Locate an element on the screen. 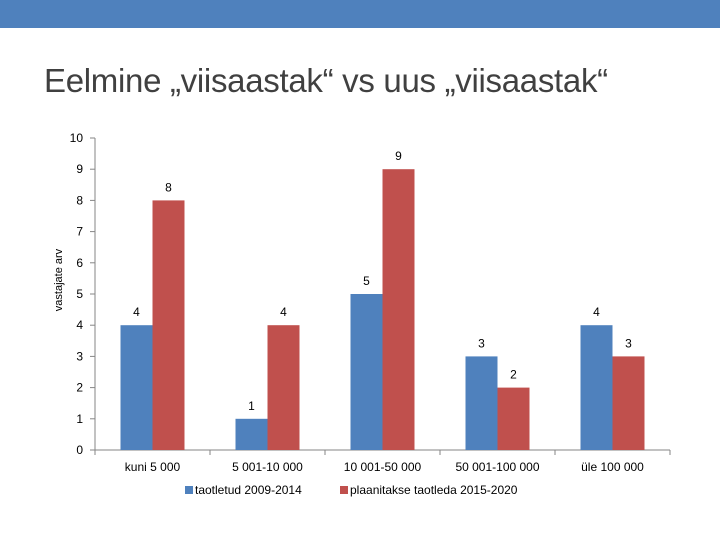 This screenshot has width=720, height=540. slide-title: Eelmine „viisaastak“ vs uus „viisaastak“ is located at coordinates (326, 80).